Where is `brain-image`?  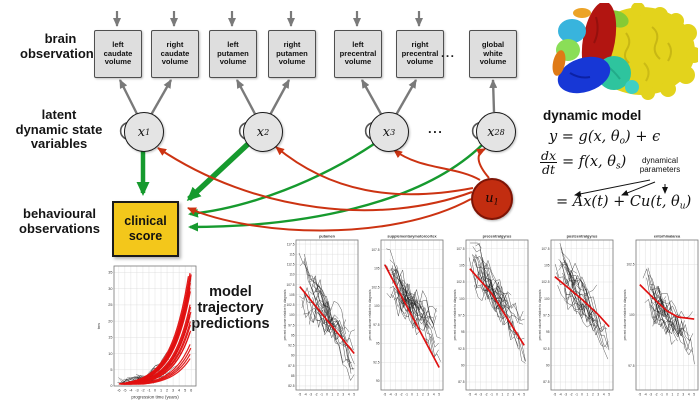
brain-image is located at coordinates (625, 51).